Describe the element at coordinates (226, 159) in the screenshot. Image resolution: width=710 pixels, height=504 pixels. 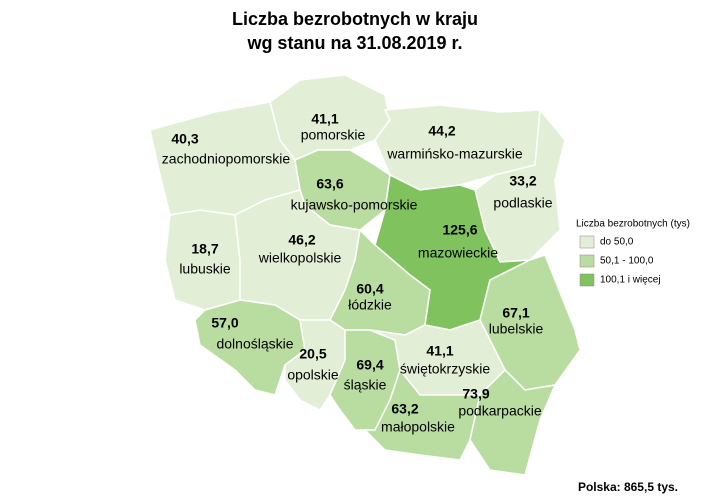
I see `region-name: zachodniopomorskie` at that location.